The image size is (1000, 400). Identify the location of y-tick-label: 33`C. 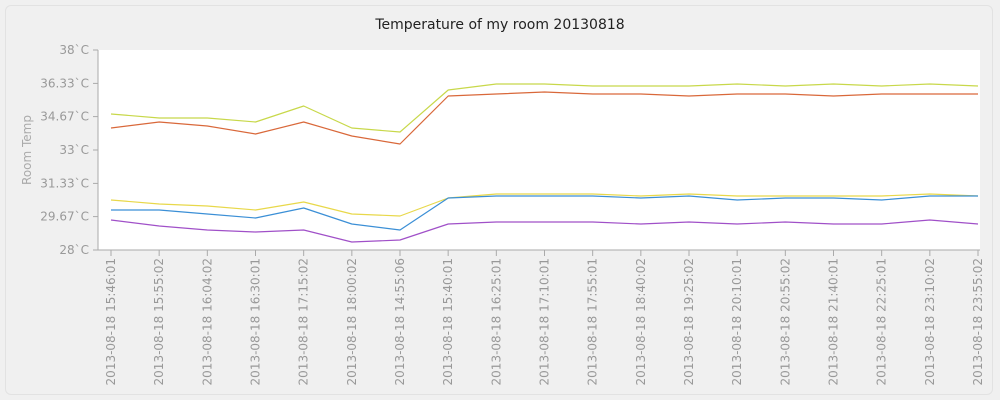
(74, 150).